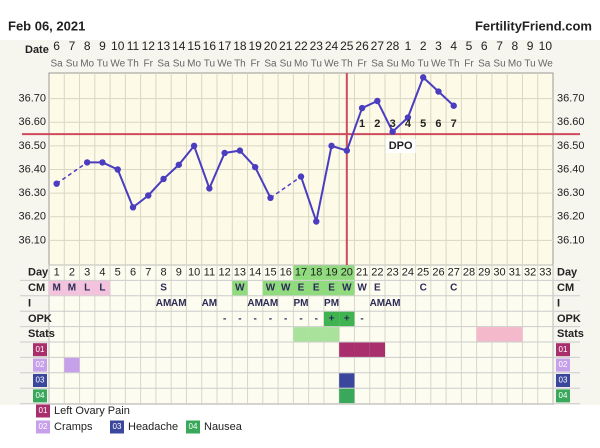  I want to click on date-label: 14, so click(179, 46).